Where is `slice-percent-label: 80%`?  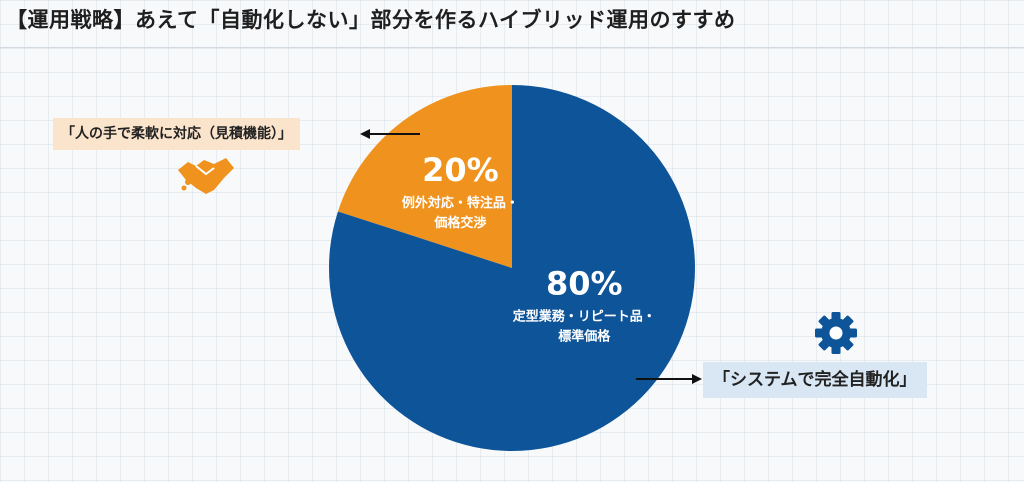
slice-percent-label: 80% is located at coordinates (584, 283).